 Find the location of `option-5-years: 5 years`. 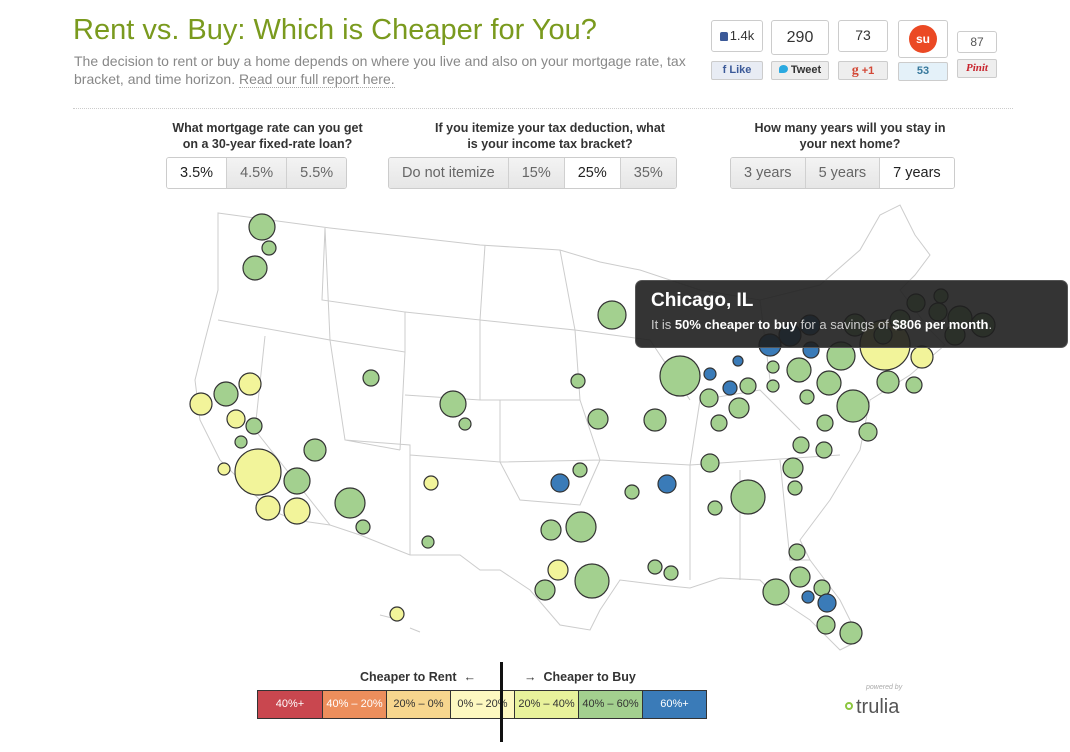

option-5-years: 5 years is located at coordinates (842, 173).